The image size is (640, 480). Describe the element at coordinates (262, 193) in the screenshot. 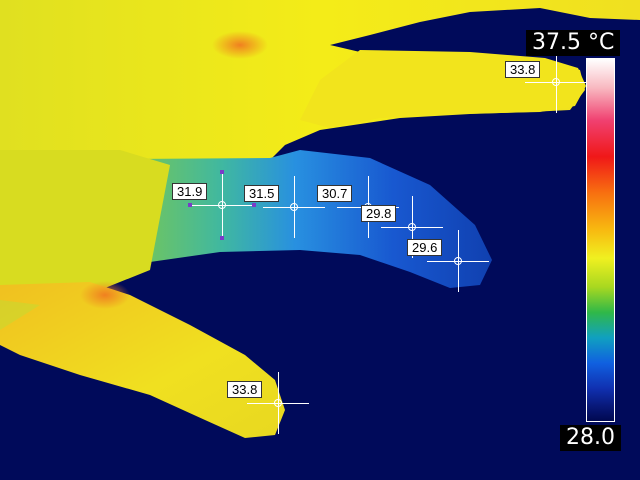

I see `spot-label-2: 31.5` at that location.